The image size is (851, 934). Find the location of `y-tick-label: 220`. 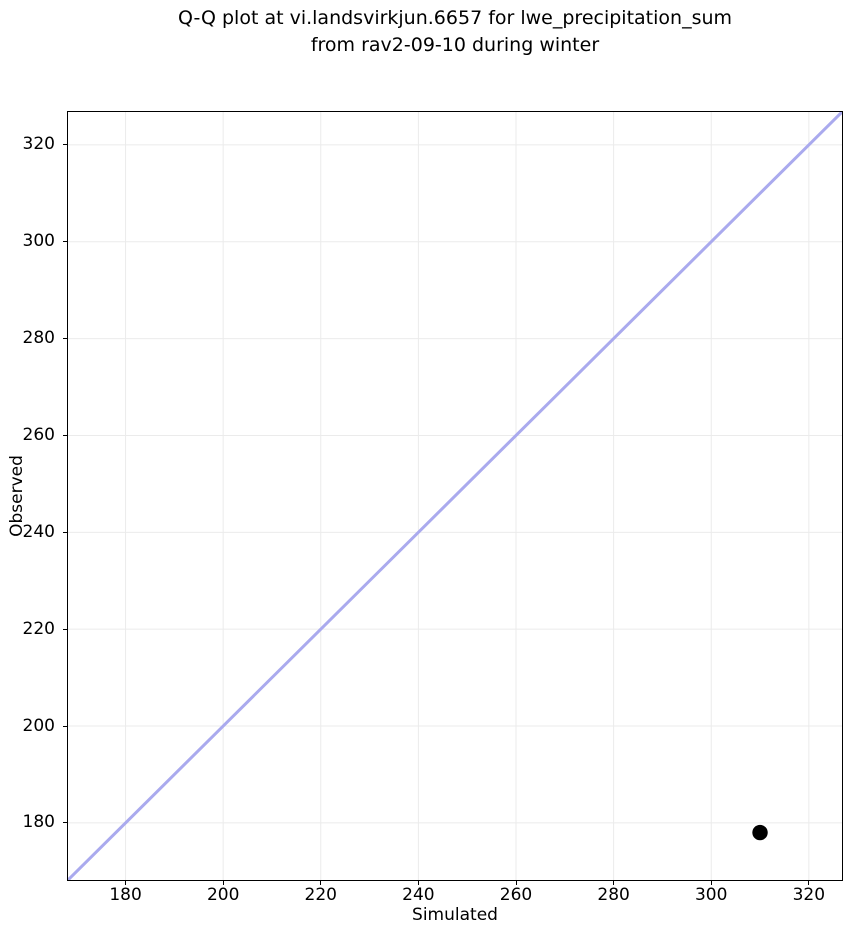

y-tick-label: 220 is located at coordinates (38, 628).